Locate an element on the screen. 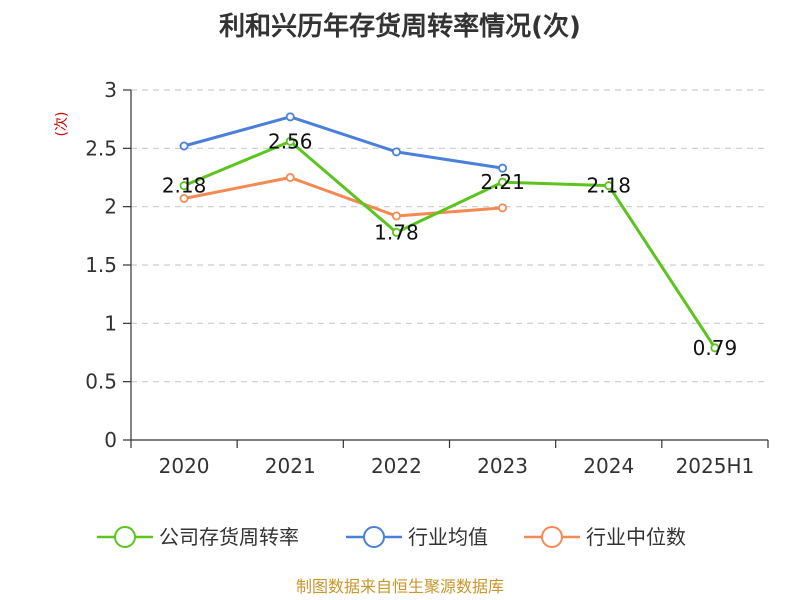 The width and height of the screenshot is (800, 600). x-tick-label: 2024 is located at coordinates (608, 466).